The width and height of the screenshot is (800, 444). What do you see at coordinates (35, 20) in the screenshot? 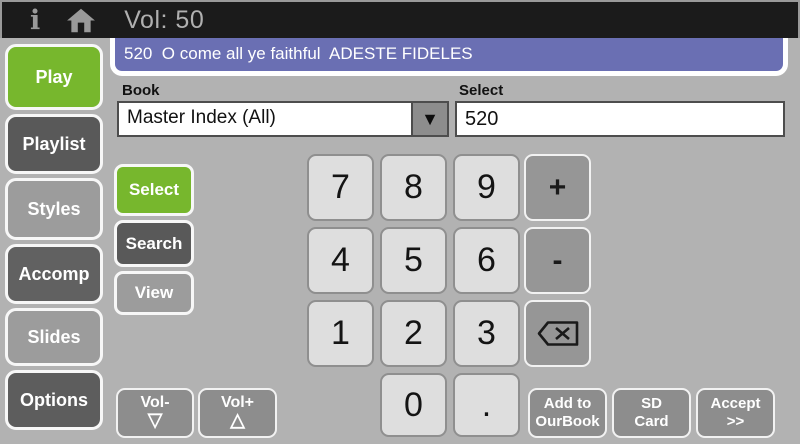
I see `info-icon: i` at bounding box center [35, 20].